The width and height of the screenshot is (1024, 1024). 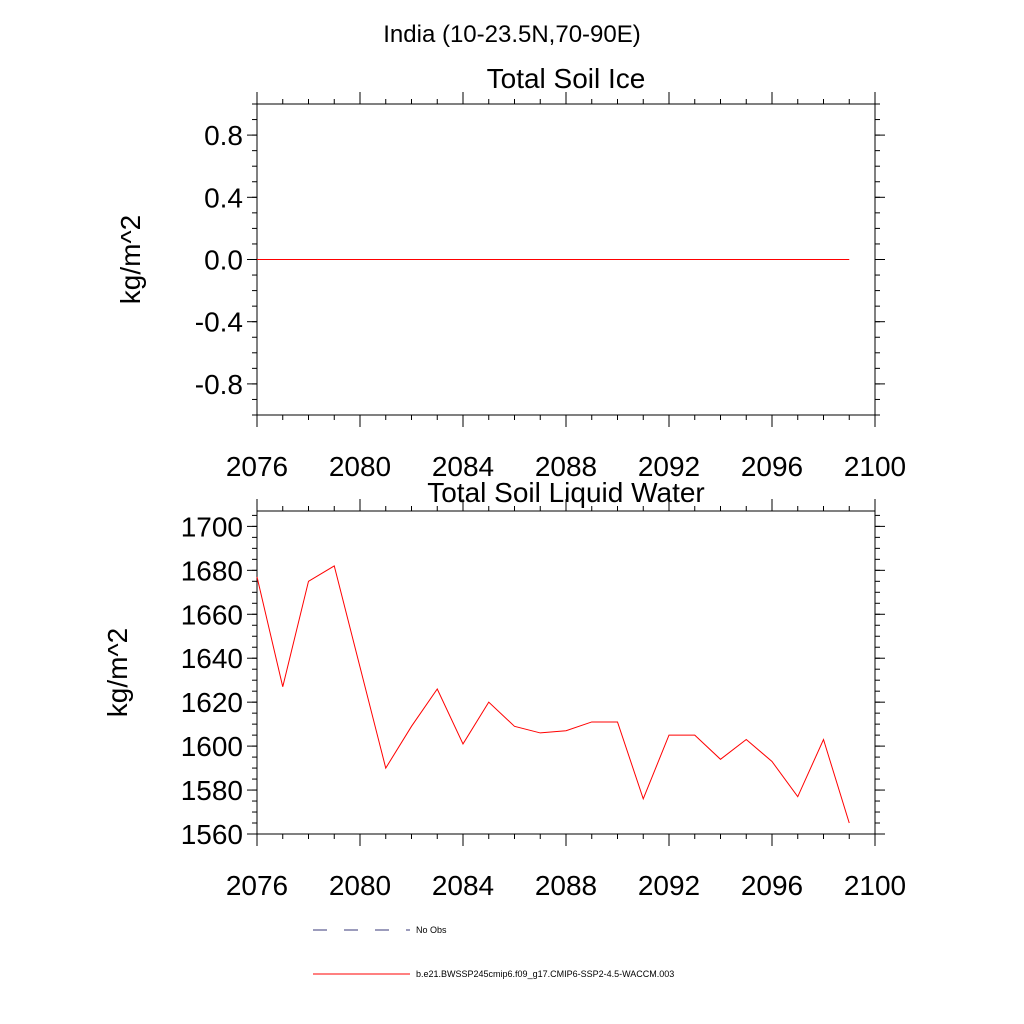 I want to click on y-tick-label: 1640, so click(x=212, y=658).